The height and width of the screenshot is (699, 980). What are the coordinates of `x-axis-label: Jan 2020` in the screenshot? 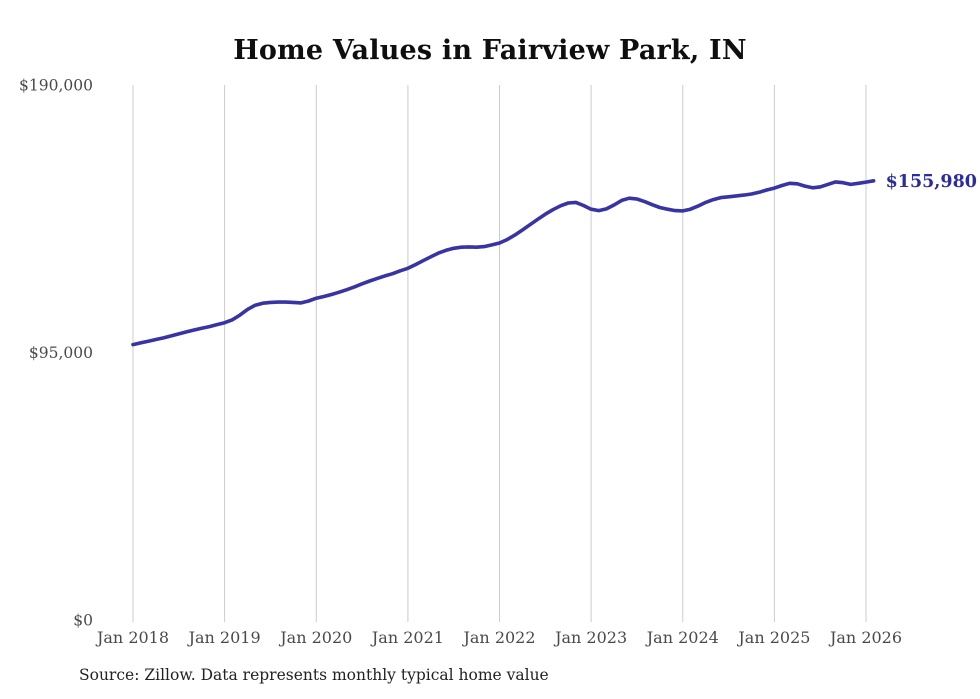 It's located at (315, 637).